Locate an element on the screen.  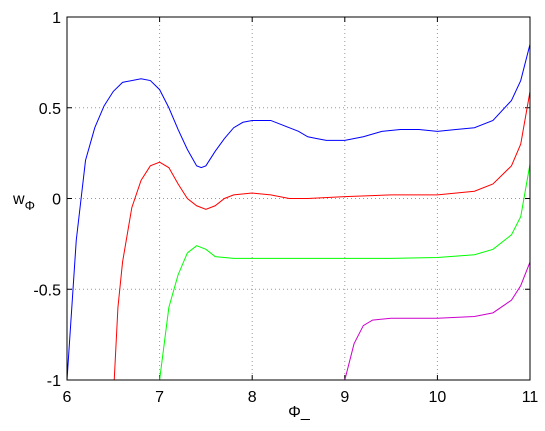
x-tick-label: 6 is located at coordinates (67, 397).